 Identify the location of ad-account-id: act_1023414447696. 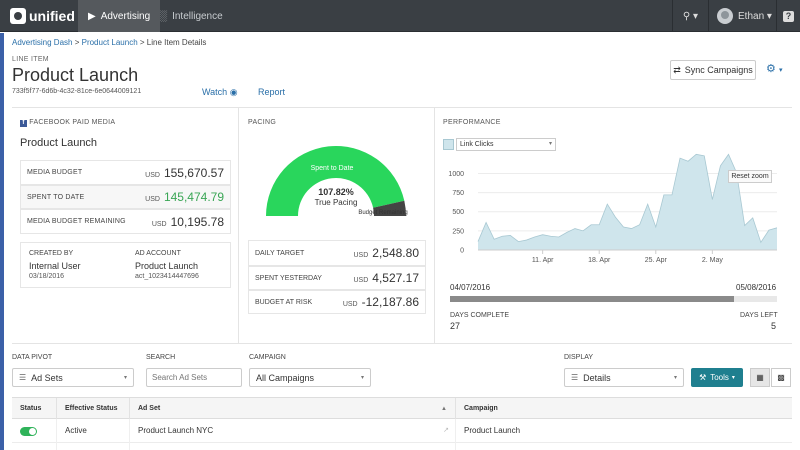
(167, 276).